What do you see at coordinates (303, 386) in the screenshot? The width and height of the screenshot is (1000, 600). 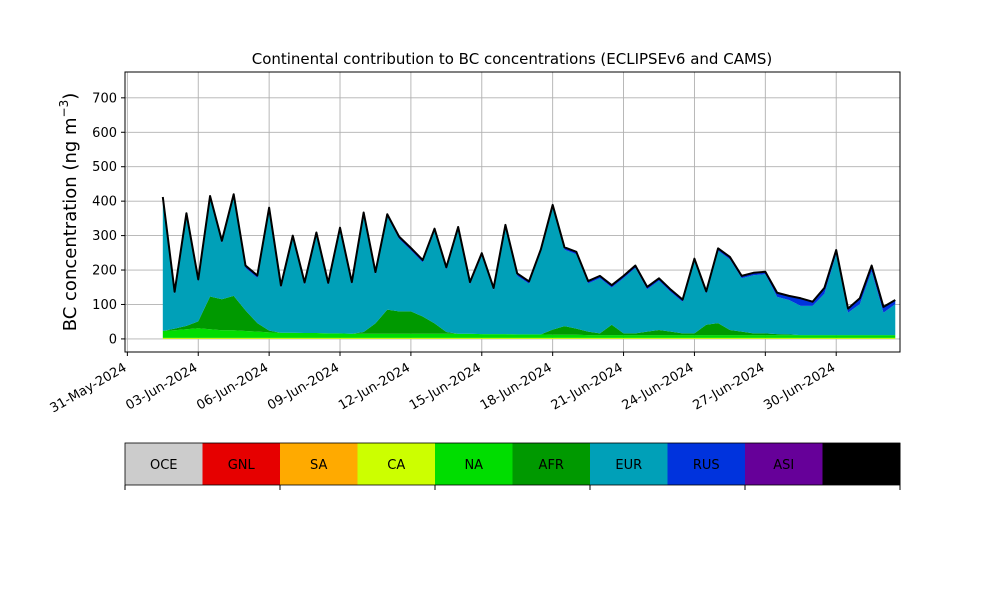 I see `x-tick-label: 09-Jun-2024` at bounding box center [303, 386].